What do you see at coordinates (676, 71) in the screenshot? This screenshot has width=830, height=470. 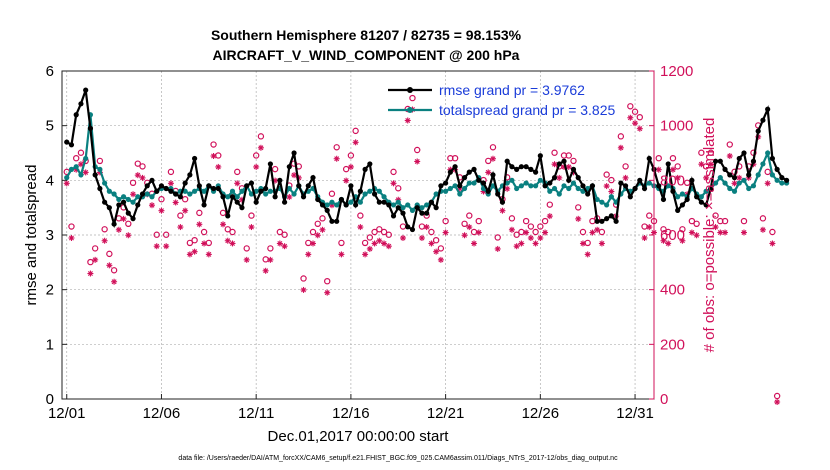 I see `y-right-tick-label: 1200` at bounding box center [676, 71].